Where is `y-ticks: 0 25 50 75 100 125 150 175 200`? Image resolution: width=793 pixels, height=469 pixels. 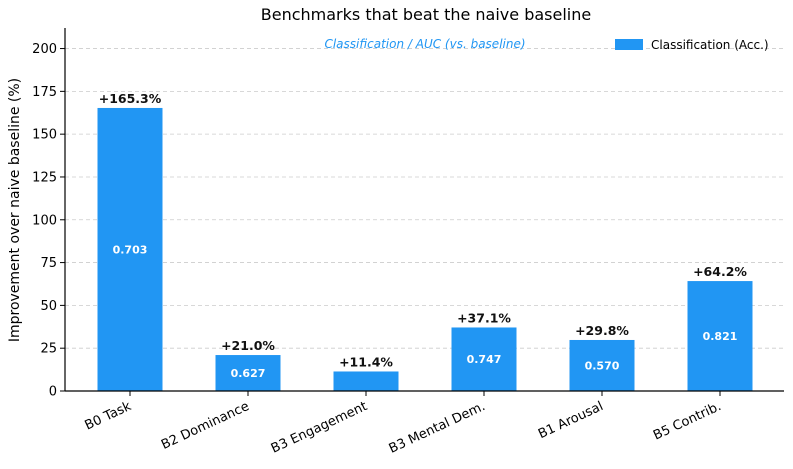
y-ticks: 0 25 50 75 100 125 150 175 200 is located at coordinates (48, 221).